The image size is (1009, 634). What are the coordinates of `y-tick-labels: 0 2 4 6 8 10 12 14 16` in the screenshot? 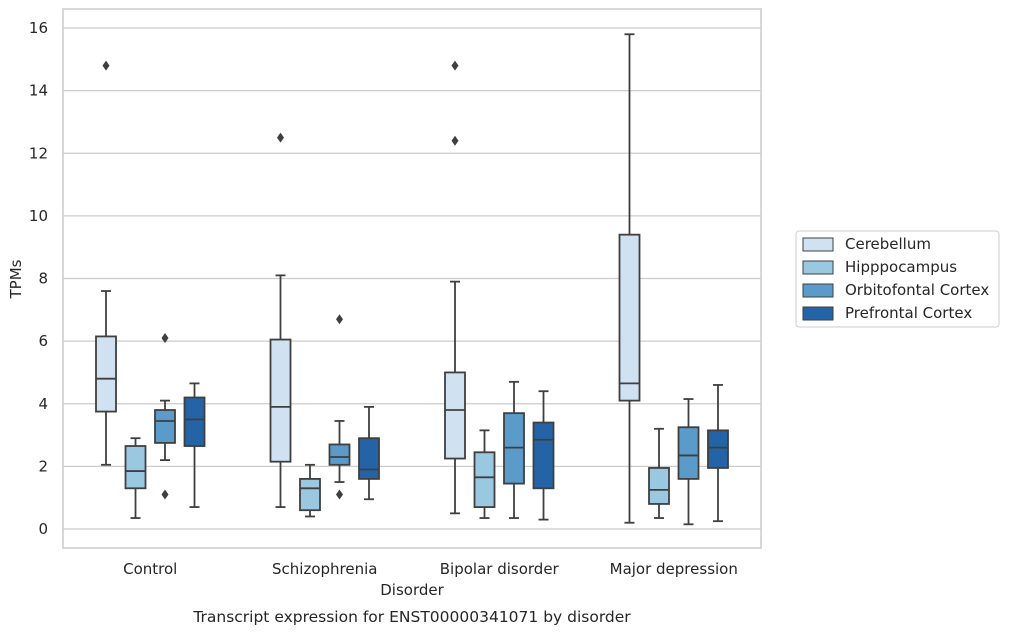 It's located at (38, 278).